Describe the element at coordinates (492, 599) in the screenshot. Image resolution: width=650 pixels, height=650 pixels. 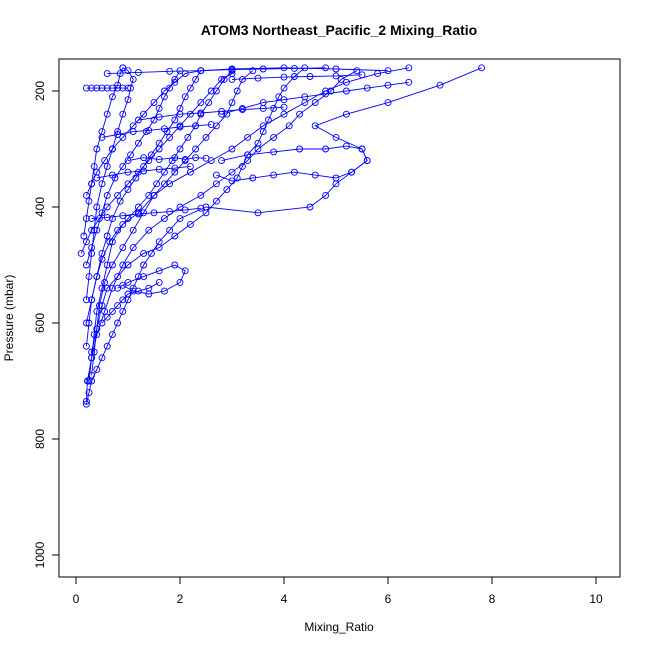
I see `x-tick-label: 8` at that location.